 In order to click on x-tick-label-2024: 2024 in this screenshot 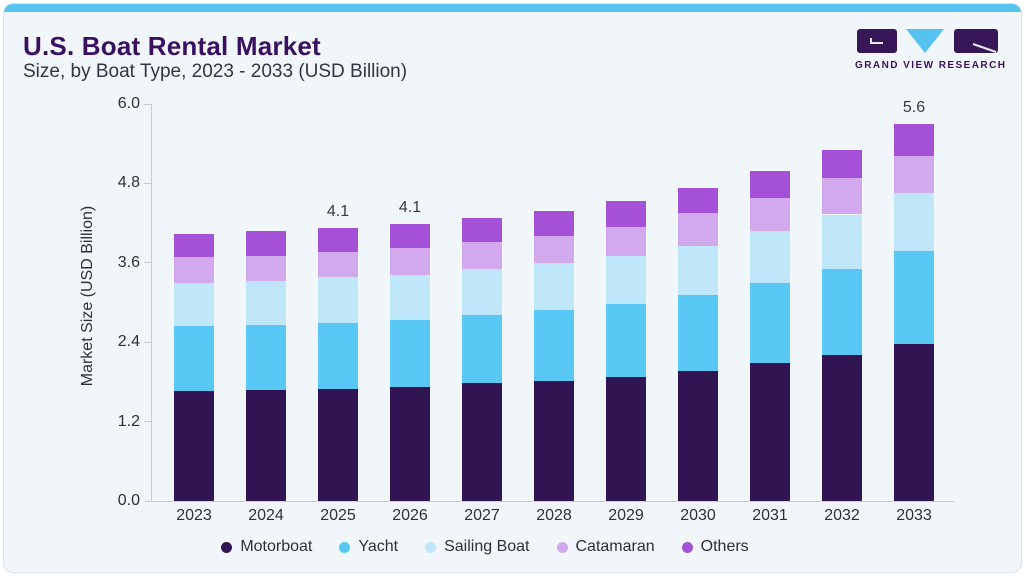, I will do `click(266, 515)`.